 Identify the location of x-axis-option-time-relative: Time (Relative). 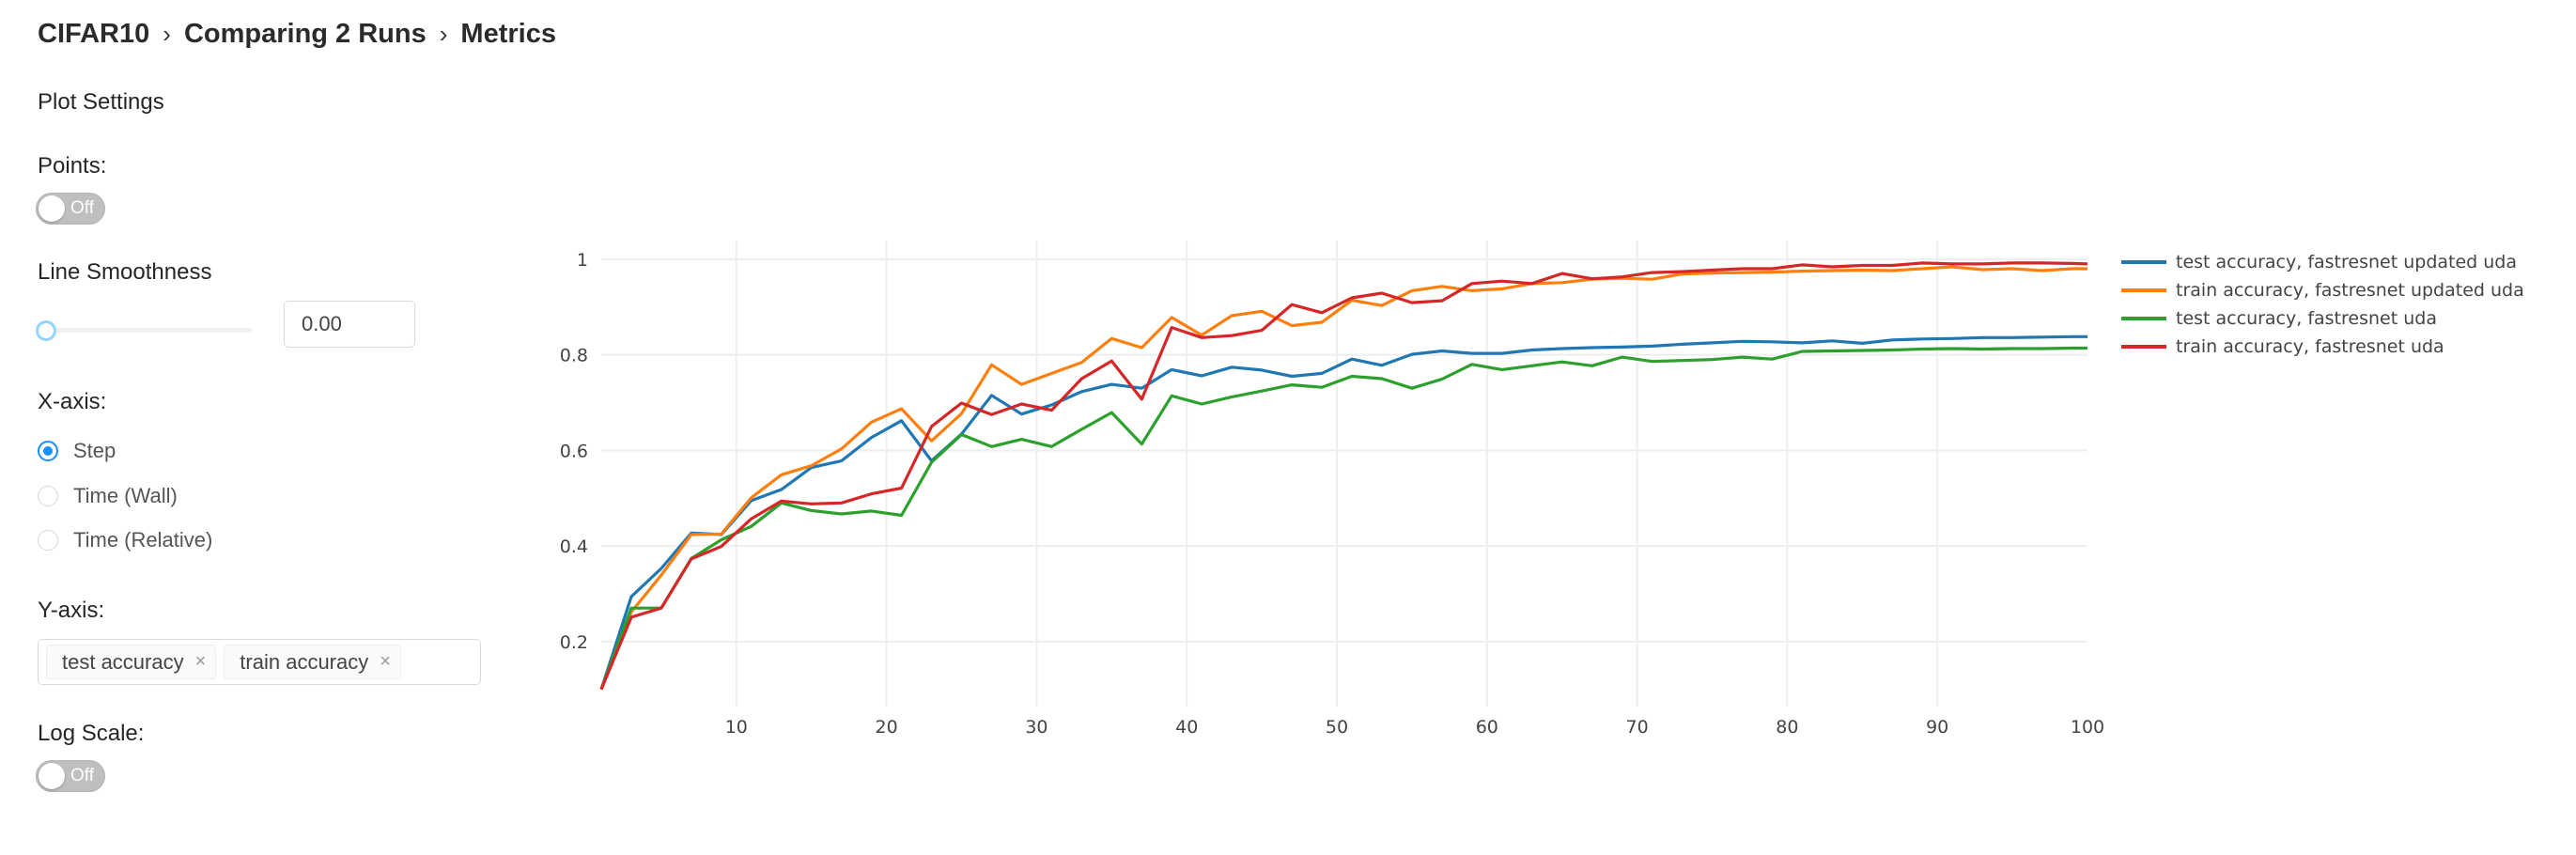
(125, 540).